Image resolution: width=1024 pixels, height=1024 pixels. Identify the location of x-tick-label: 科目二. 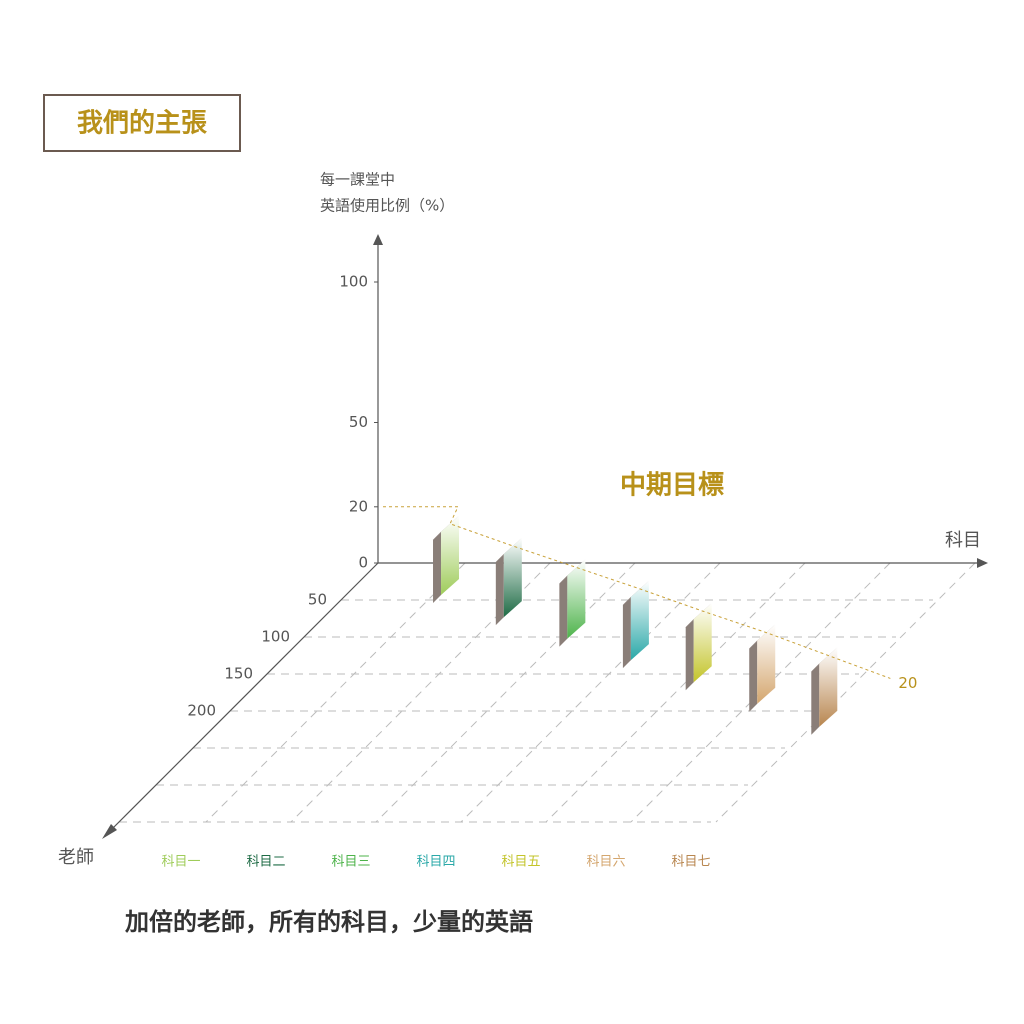
(265, 862).